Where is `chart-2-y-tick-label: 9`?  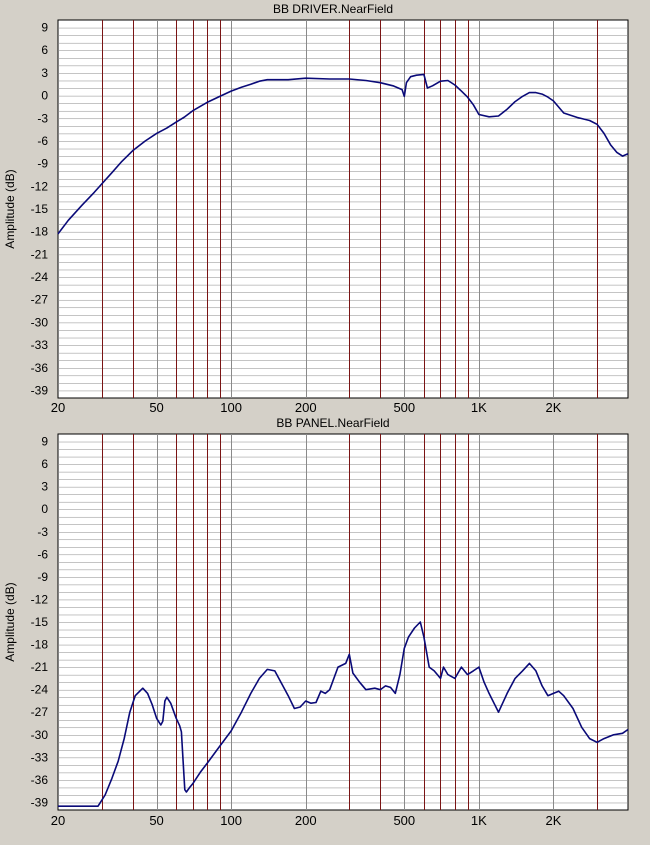 chart-2-y-tick-label: 9 is located at coordinates (44, 442).